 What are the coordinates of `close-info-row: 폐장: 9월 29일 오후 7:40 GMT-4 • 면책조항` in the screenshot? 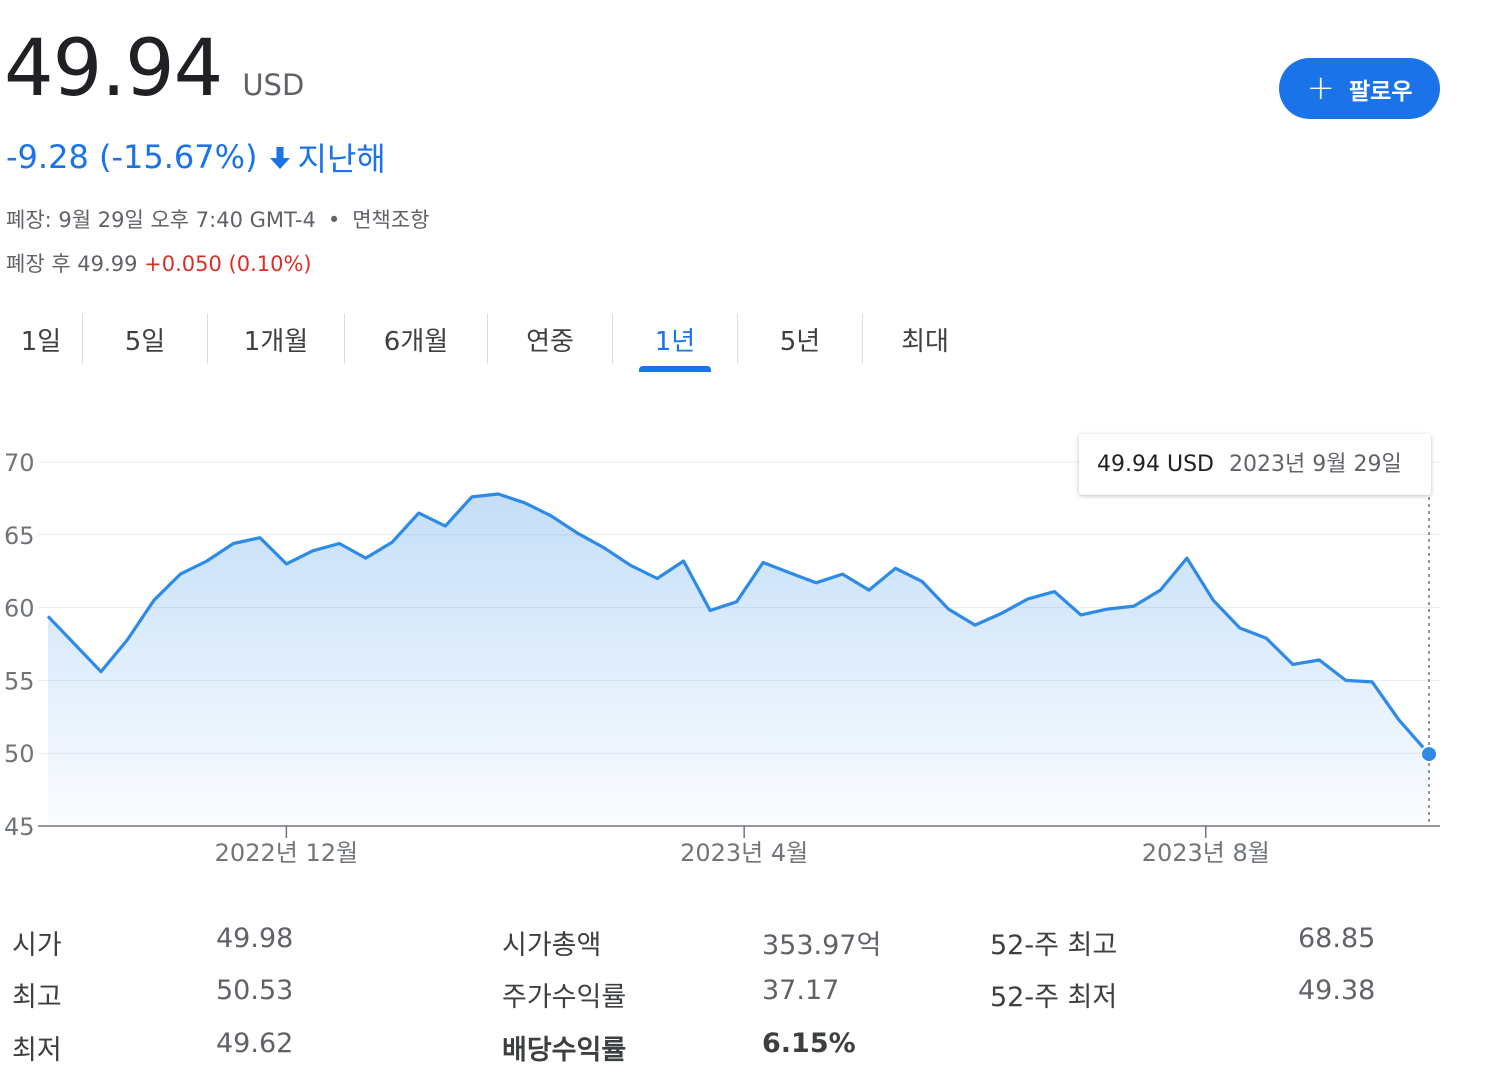 It's located at (218, 219).